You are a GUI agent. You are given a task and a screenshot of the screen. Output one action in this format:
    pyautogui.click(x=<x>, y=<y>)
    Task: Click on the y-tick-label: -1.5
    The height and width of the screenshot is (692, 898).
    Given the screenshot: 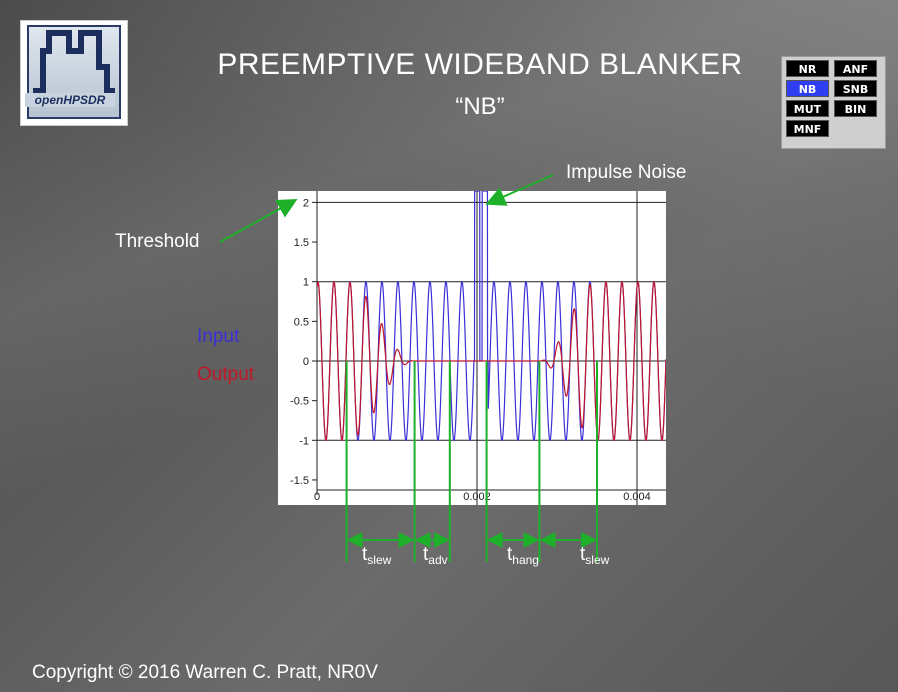 What is the action you would take?
    pyautogui.click(x=299, y=481)
    